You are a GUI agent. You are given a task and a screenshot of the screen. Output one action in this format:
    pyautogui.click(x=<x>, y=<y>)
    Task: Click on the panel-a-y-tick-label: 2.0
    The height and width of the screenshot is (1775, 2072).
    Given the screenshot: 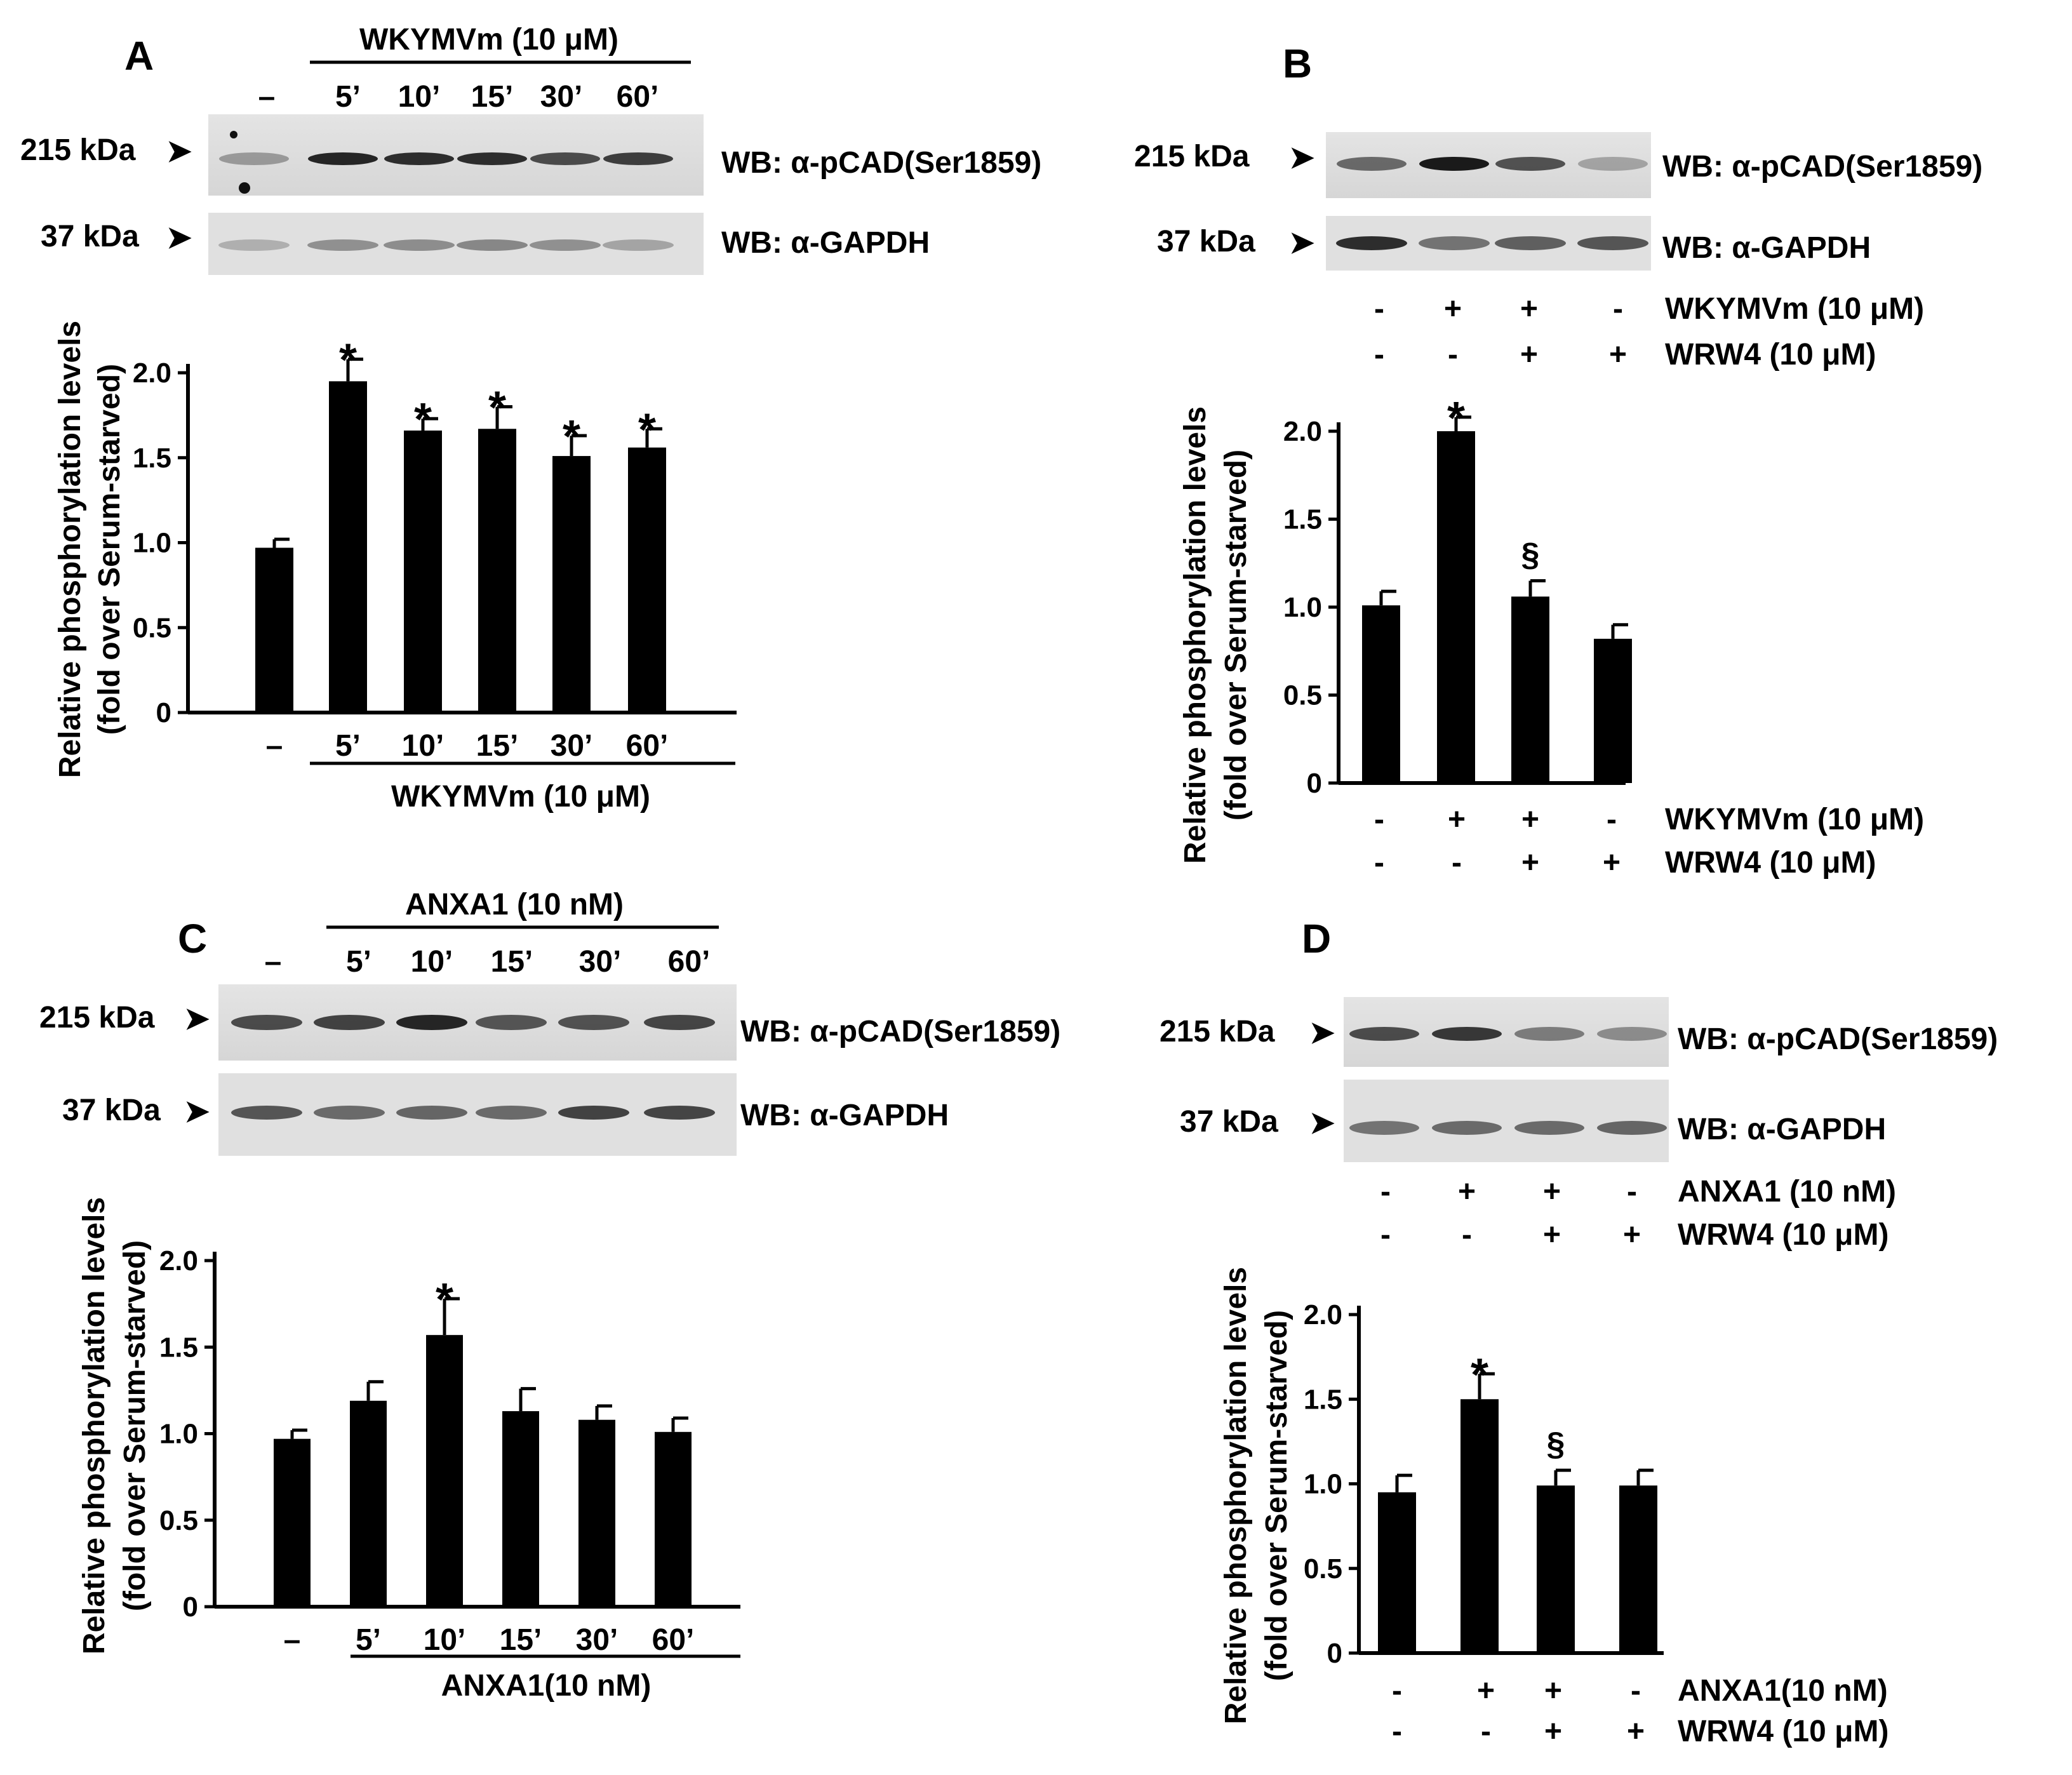 What is the action you would take?
    pyautogui.click(x=152, y=373)
    